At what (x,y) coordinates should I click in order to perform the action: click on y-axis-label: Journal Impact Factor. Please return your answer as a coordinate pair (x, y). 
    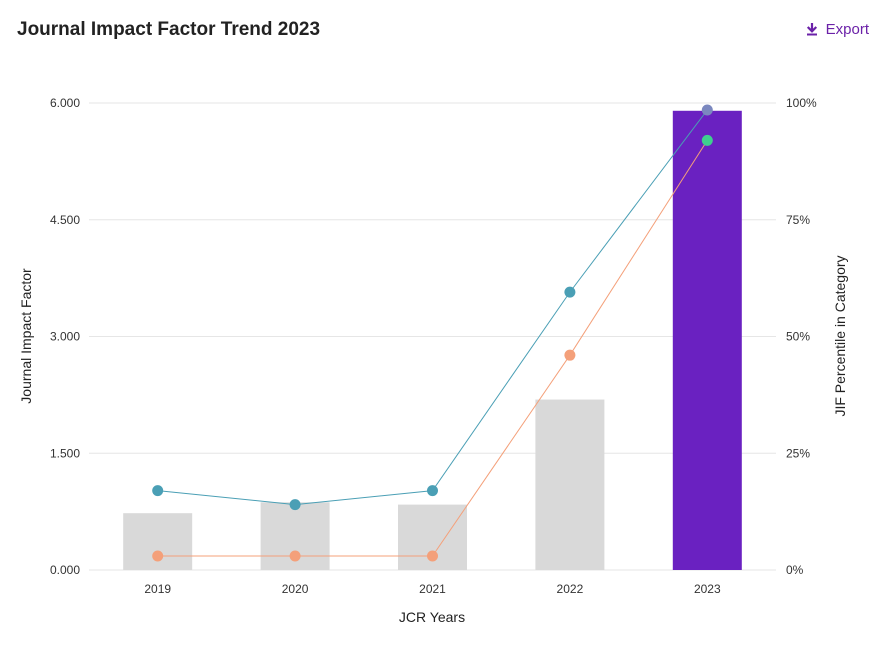
    Looking at the image, I should click on (26, 336).